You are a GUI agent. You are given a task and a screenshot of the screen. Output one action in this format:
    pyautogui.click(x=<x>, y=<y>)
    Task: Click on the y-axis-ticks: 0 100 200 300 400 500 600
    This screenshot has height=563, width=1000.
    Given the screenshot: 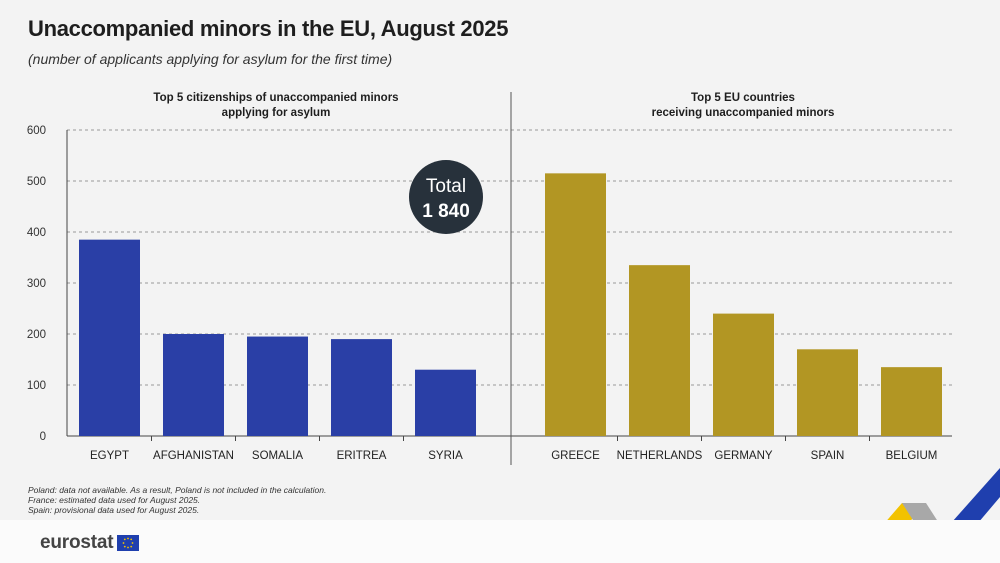 What is the action you would take?
    pyautogui.click(x=36, y=284)
    